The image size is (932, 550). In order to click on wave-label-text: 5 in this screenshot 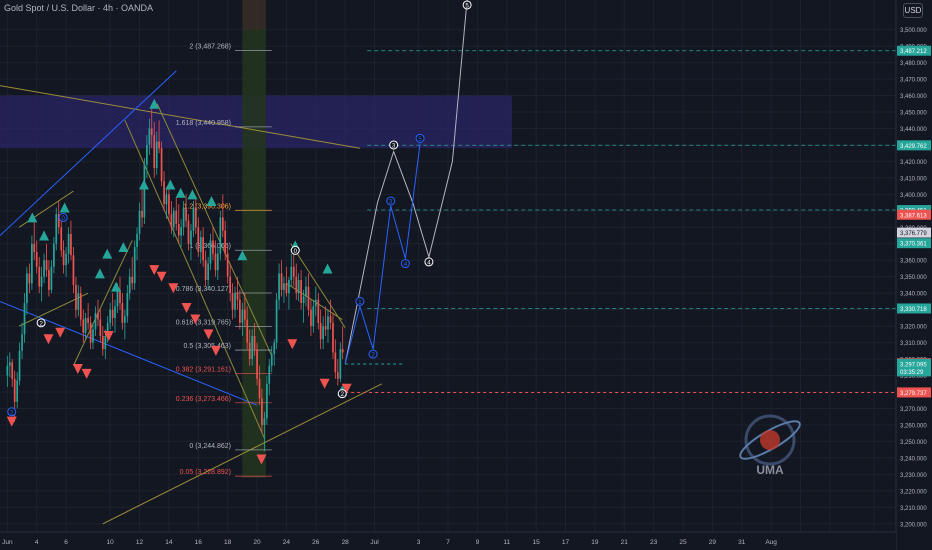, I will do `click(420, 140)`.